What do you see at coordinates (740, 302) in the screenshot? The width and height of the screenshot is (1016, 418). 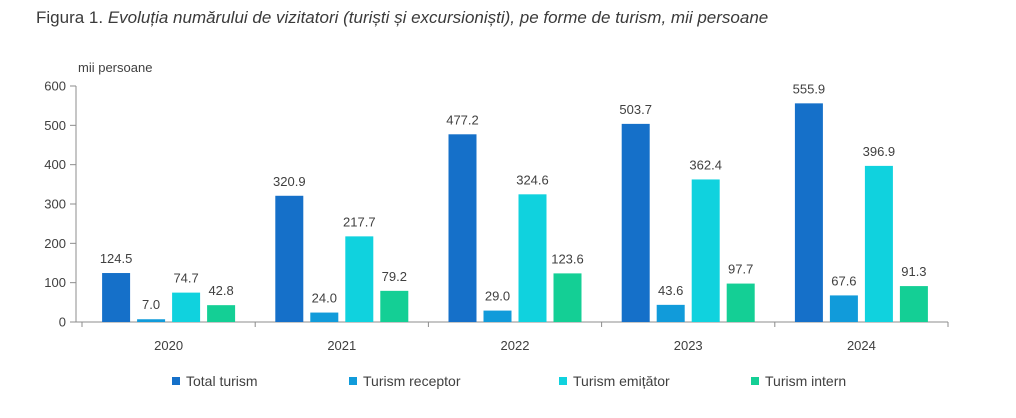 I see `bar-turism-intern-2023` at bounding box center [740, 302].